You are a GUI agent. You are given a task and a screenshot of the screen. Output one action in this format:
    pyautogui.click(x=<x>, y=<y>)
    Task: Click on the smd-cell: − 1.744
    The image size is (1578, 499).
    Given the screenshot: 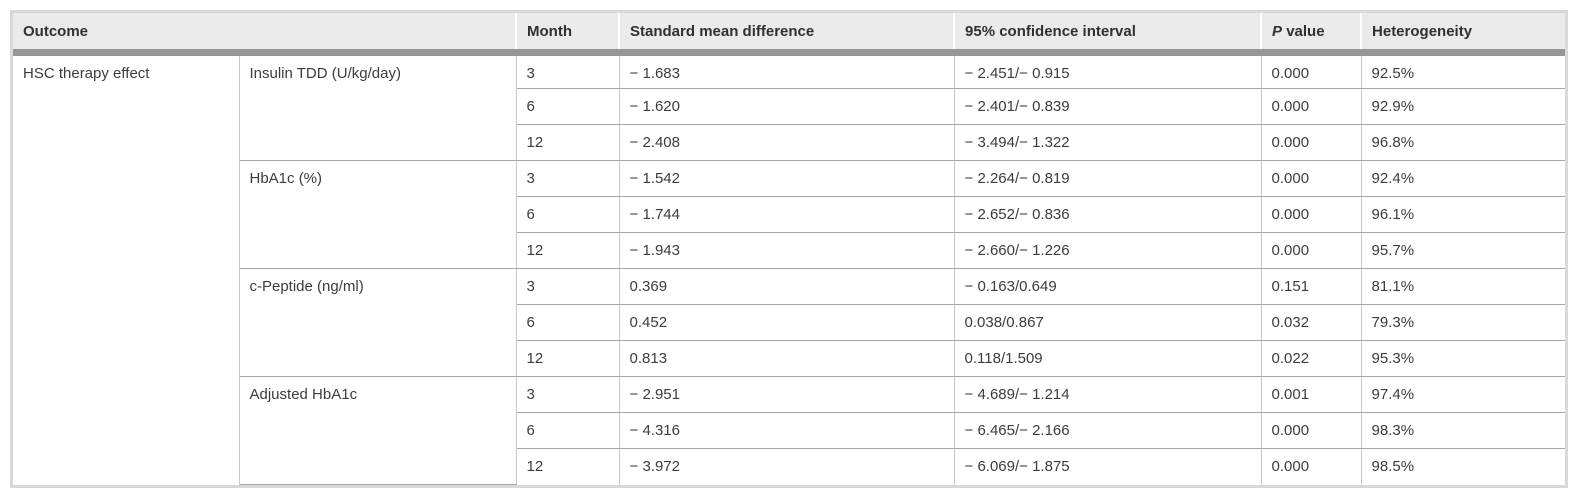 What is the action you would take?
    pyautogui.click(x=786, y=214)
    